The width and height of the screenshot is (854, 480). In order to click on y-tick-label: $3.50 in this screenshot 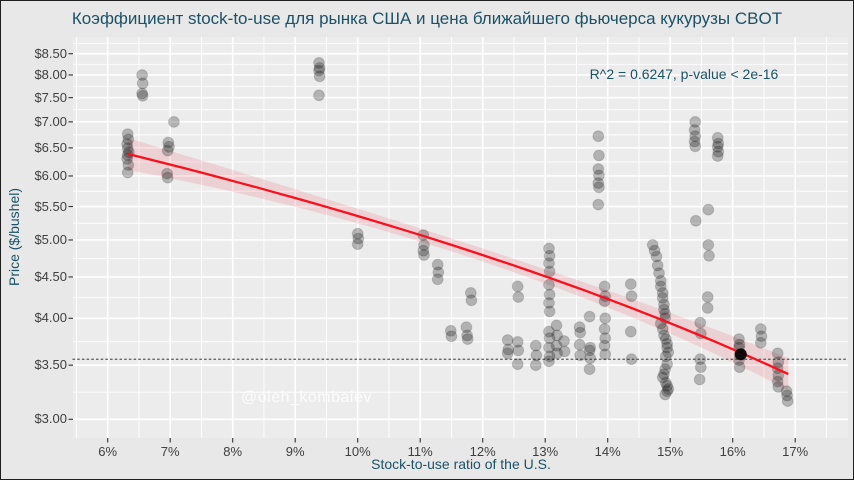, I will do `click(50, 365)`.